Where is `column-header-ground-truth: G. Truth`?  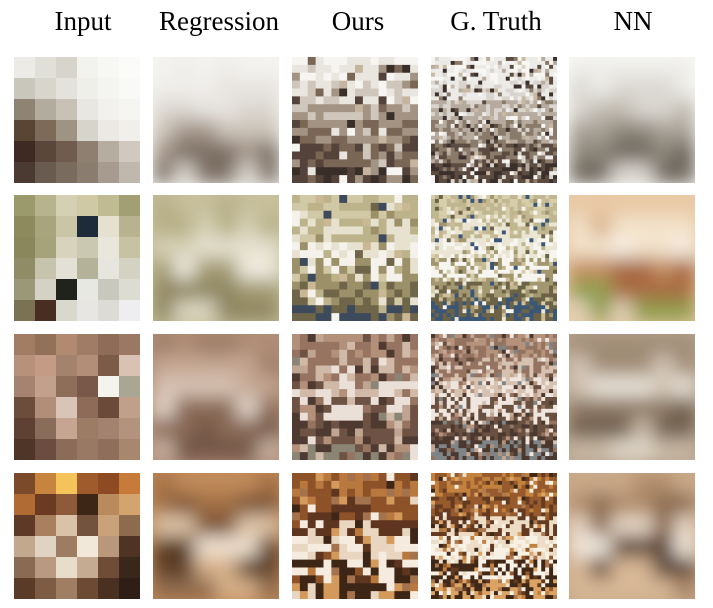
column-header-ground-truth: G. Truth is located at coordinates (496, 21).